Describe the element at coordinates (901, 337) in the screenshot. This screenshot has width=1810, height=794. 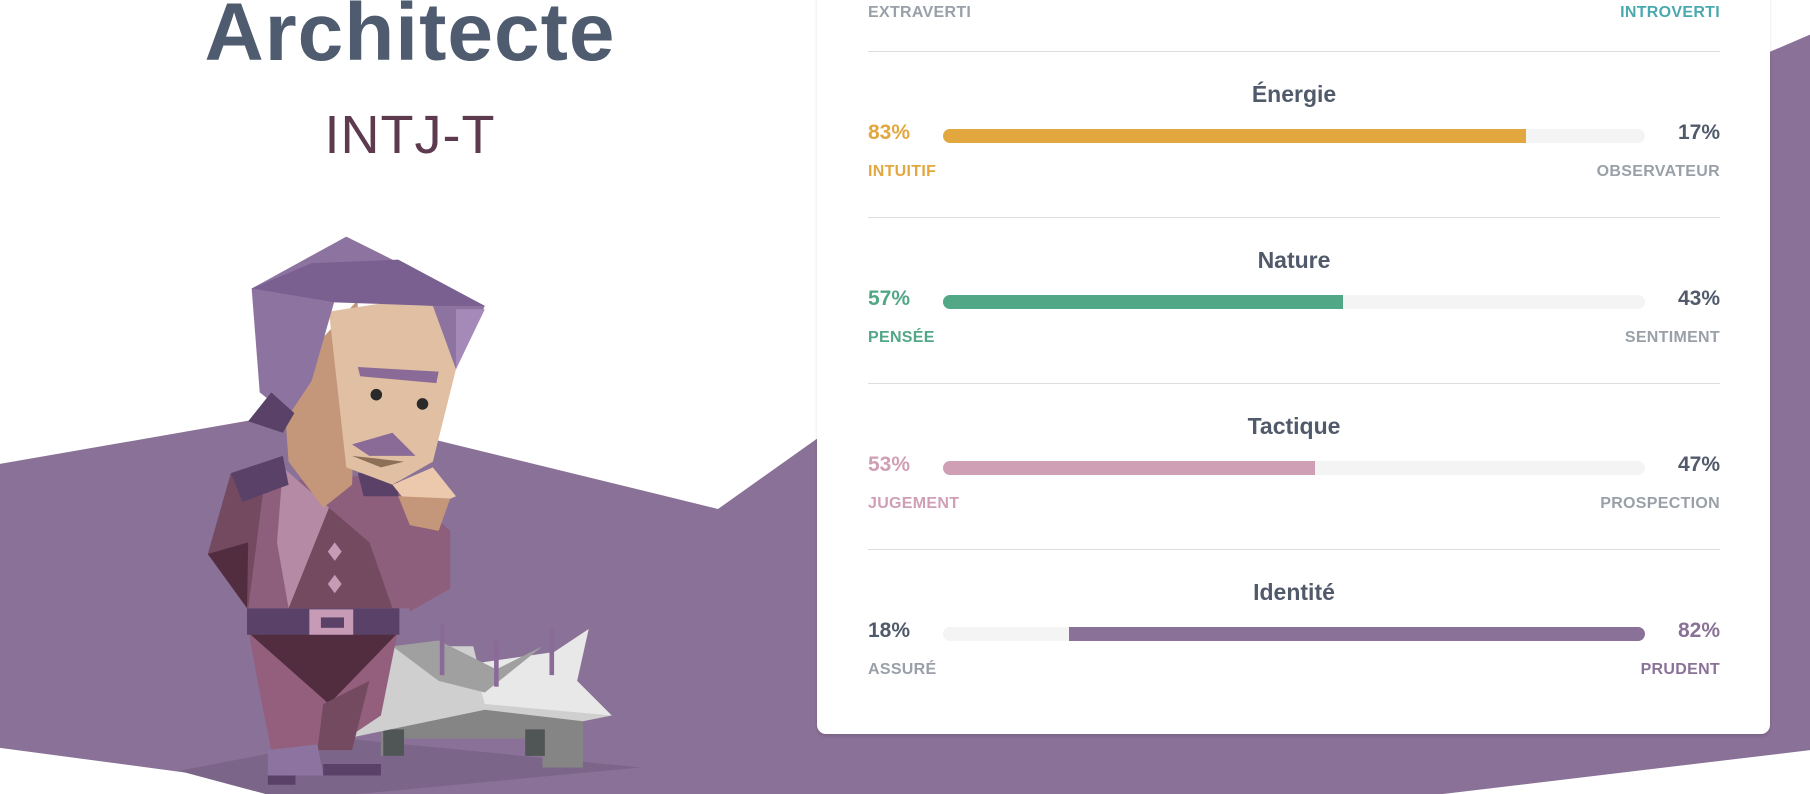
I see `trait-left-label: PENSÉE` at that location.